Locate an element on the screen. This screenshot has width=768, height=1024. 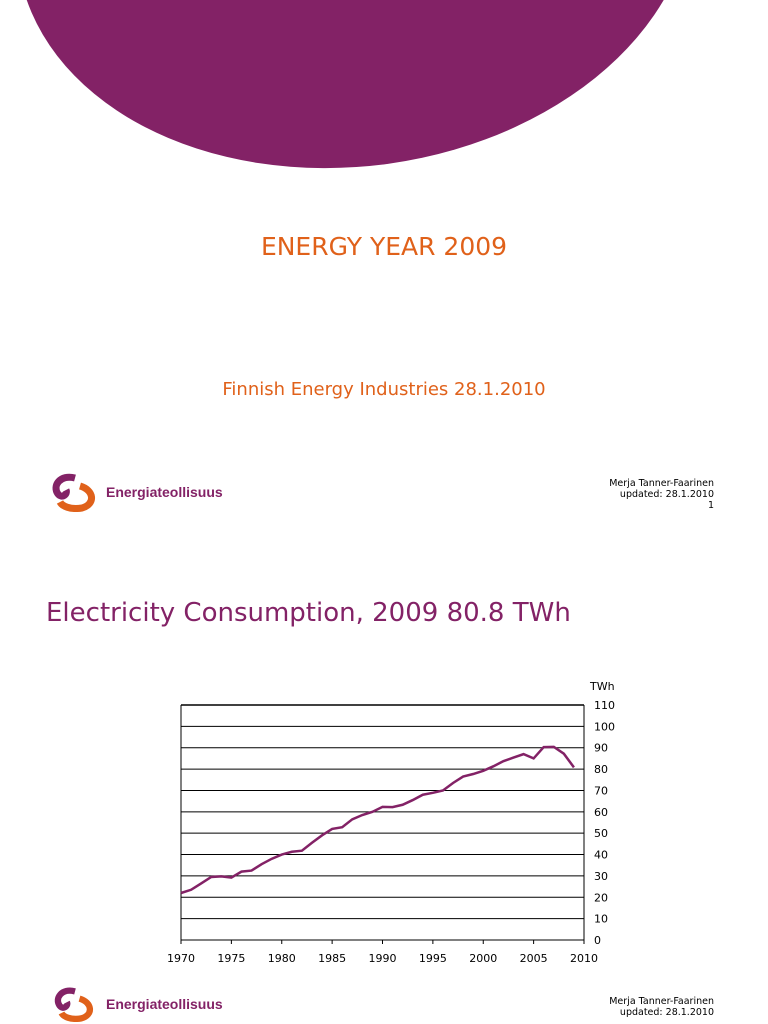
y-tick-label: 80 is located at coordinates (601, 769).